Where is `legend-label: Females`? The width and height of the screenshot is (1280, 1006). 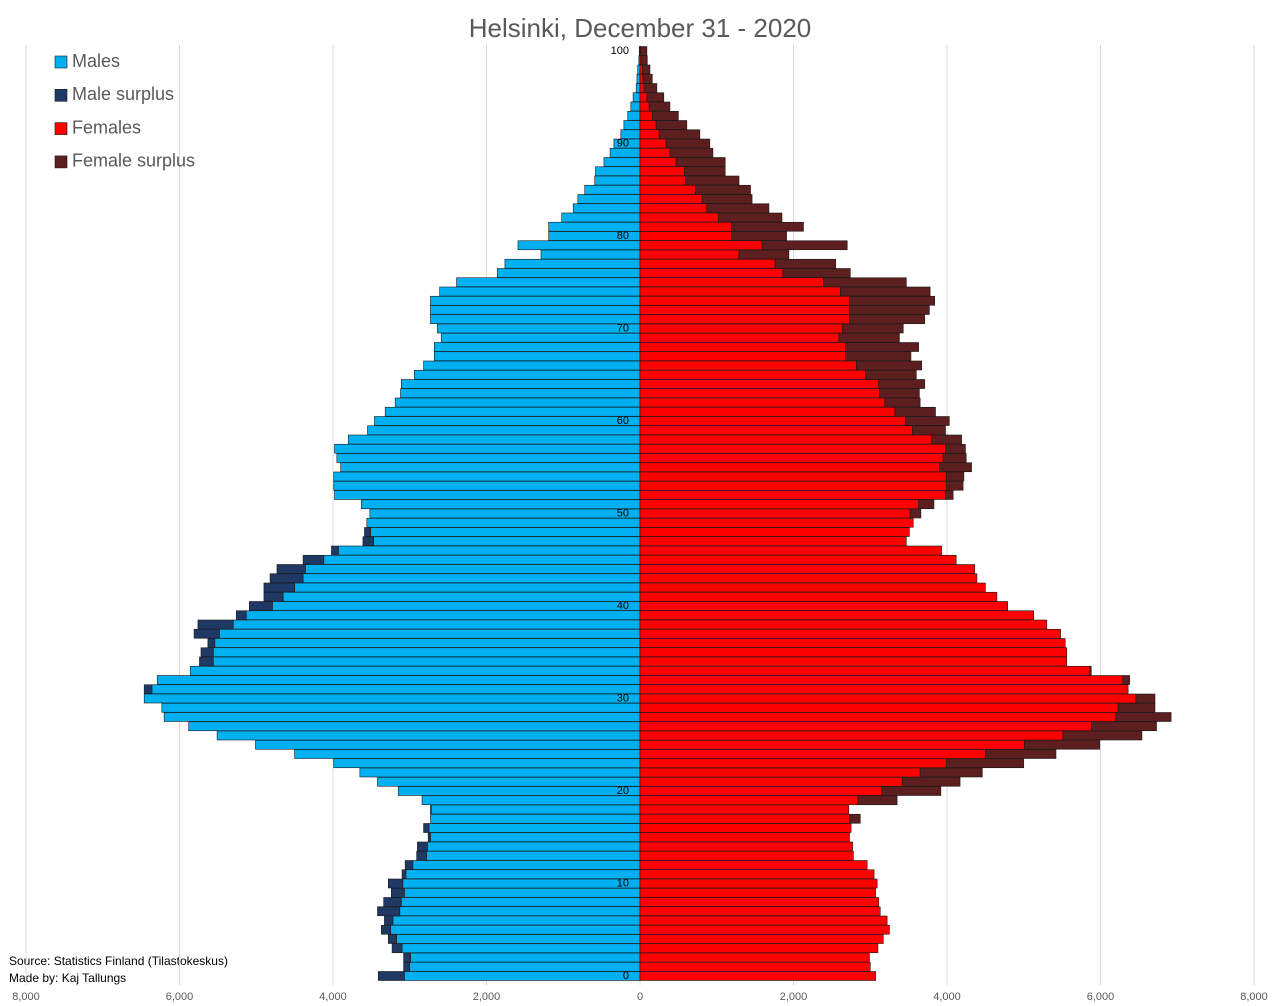
legend-label: Females is located at coordinates (106, 127).